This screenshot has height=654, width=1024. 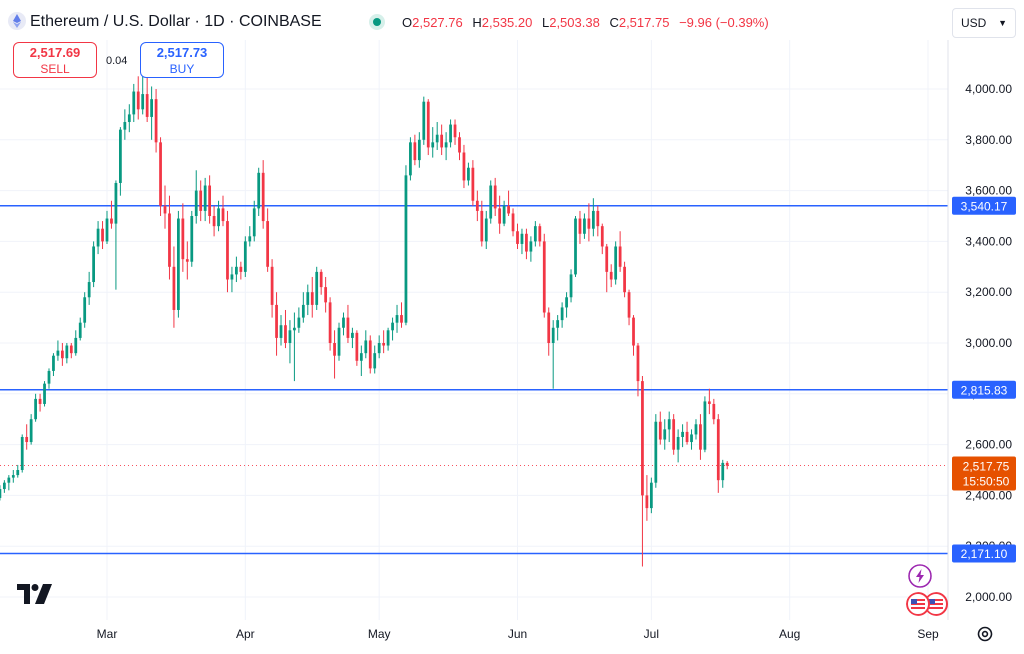 I want to click on x-tick-label: Sep, so click(x=928, y=634).